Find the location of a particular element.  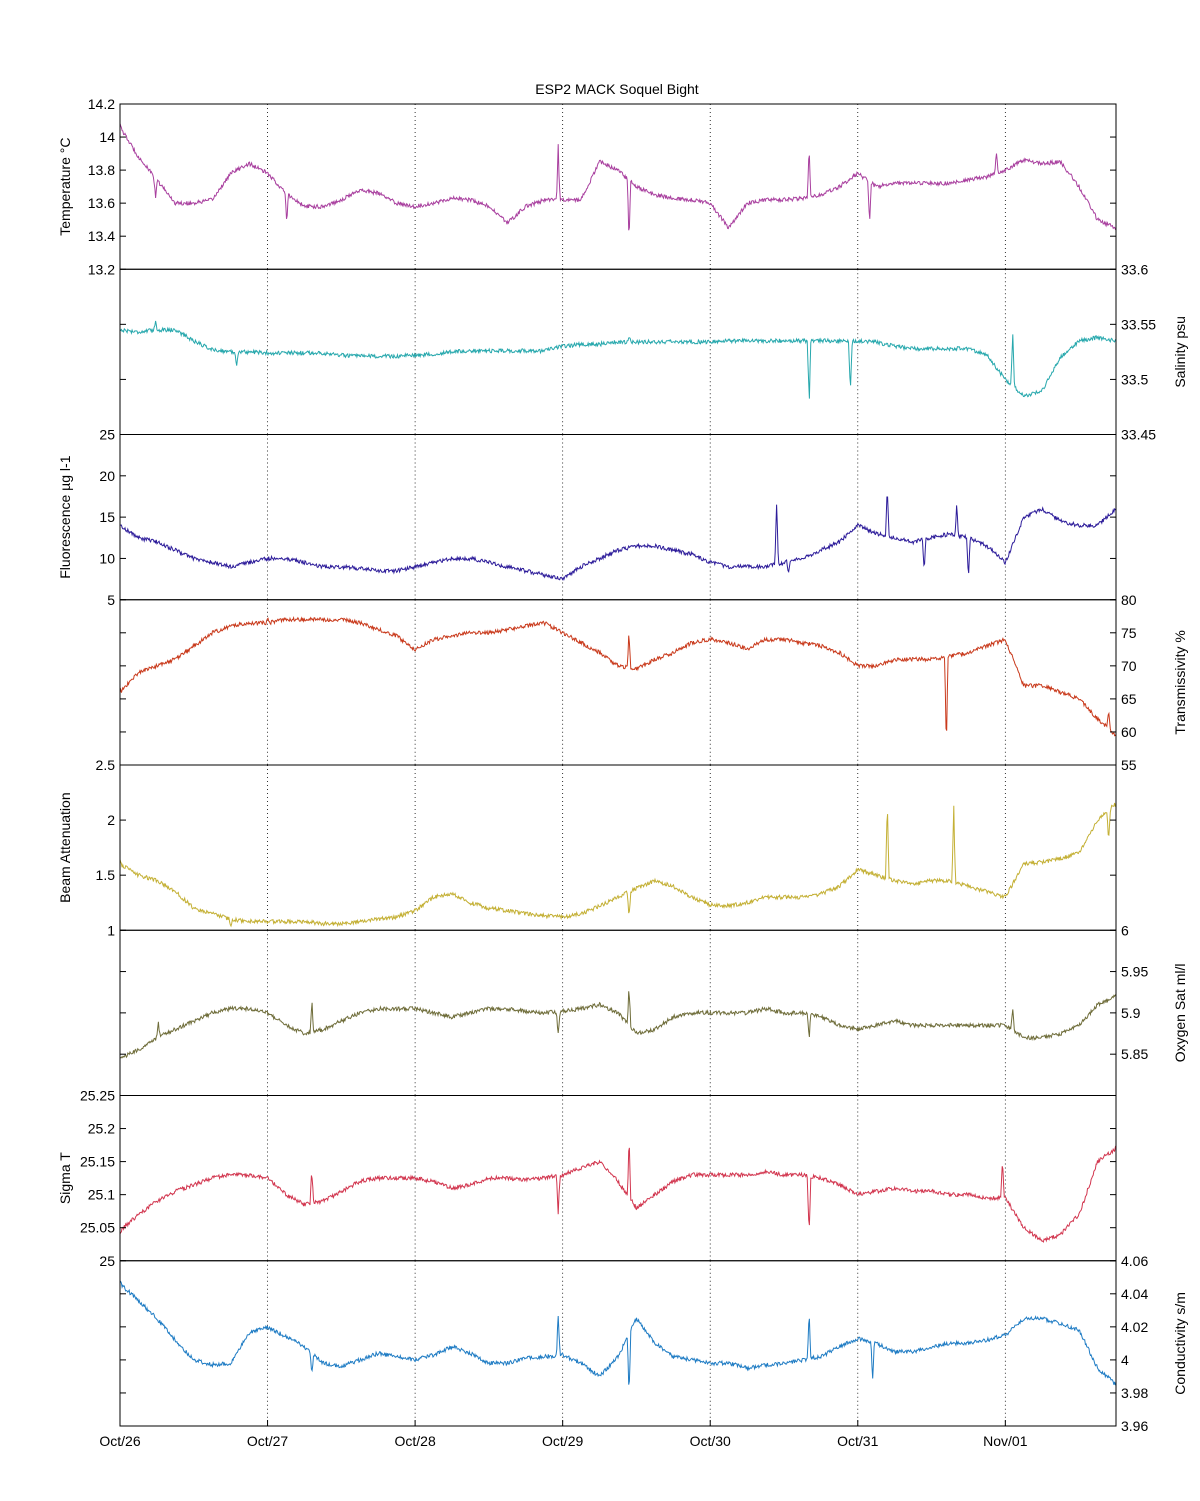

y-tick-label: 13.2 is located at coordinates (101, 269).